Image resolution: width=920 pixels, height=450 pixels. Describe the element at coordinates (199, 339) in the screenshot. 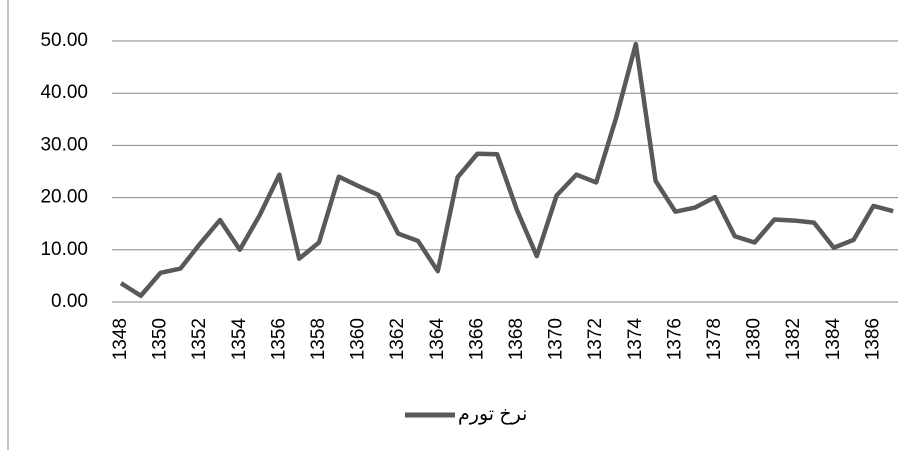

I see `x-tick-label: 1352` at that location.